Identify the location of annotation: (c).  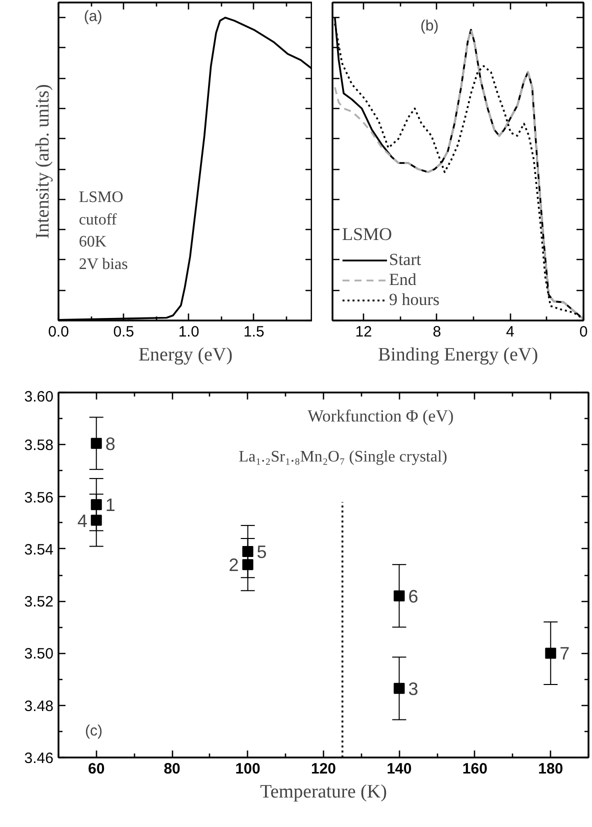
(93, 731).